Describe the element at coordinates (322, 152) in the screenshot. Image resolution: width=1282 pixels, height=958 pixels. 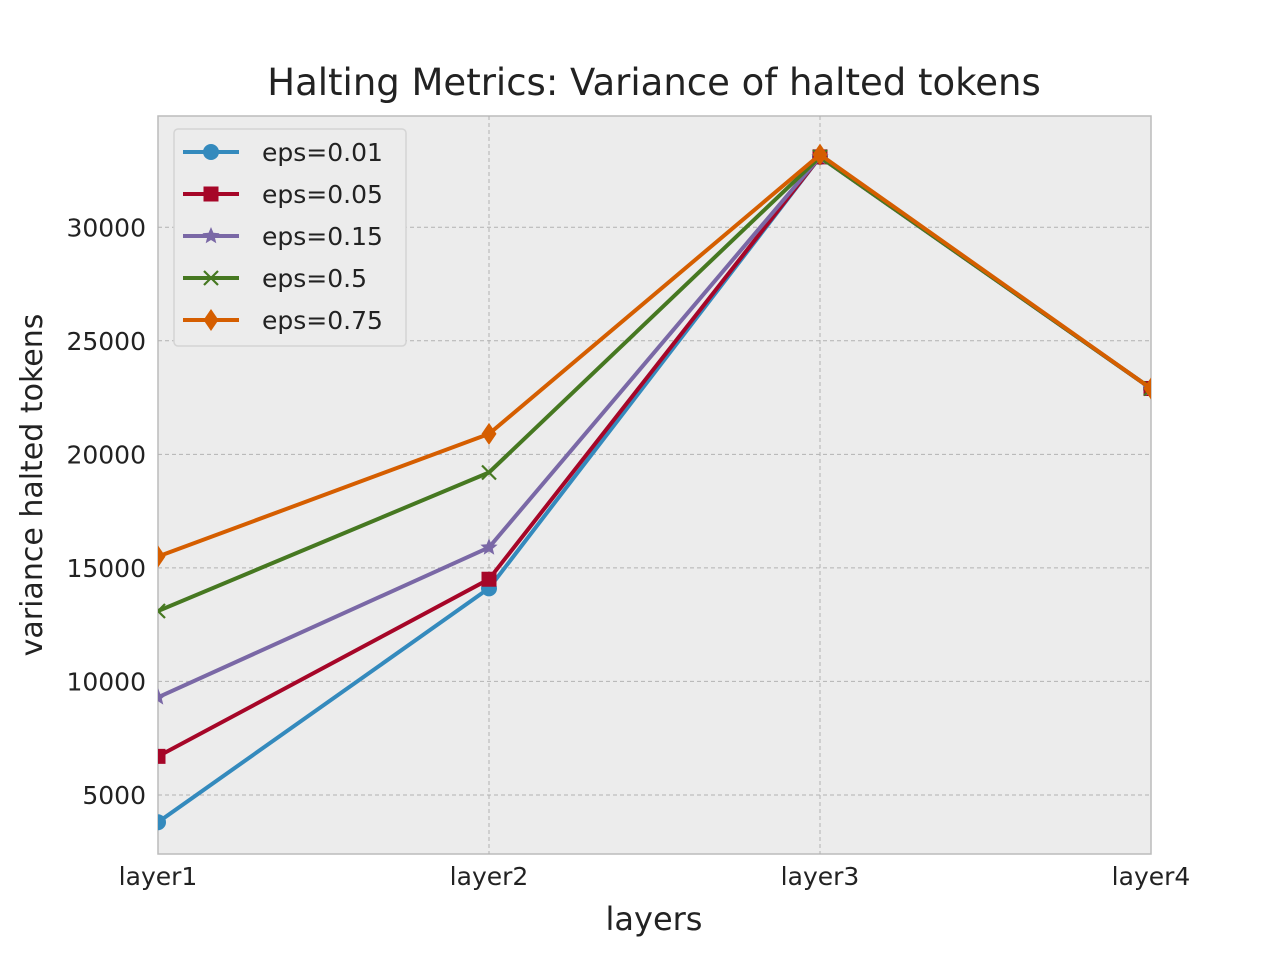
I see `legend-label: eps=0.01` at that location.